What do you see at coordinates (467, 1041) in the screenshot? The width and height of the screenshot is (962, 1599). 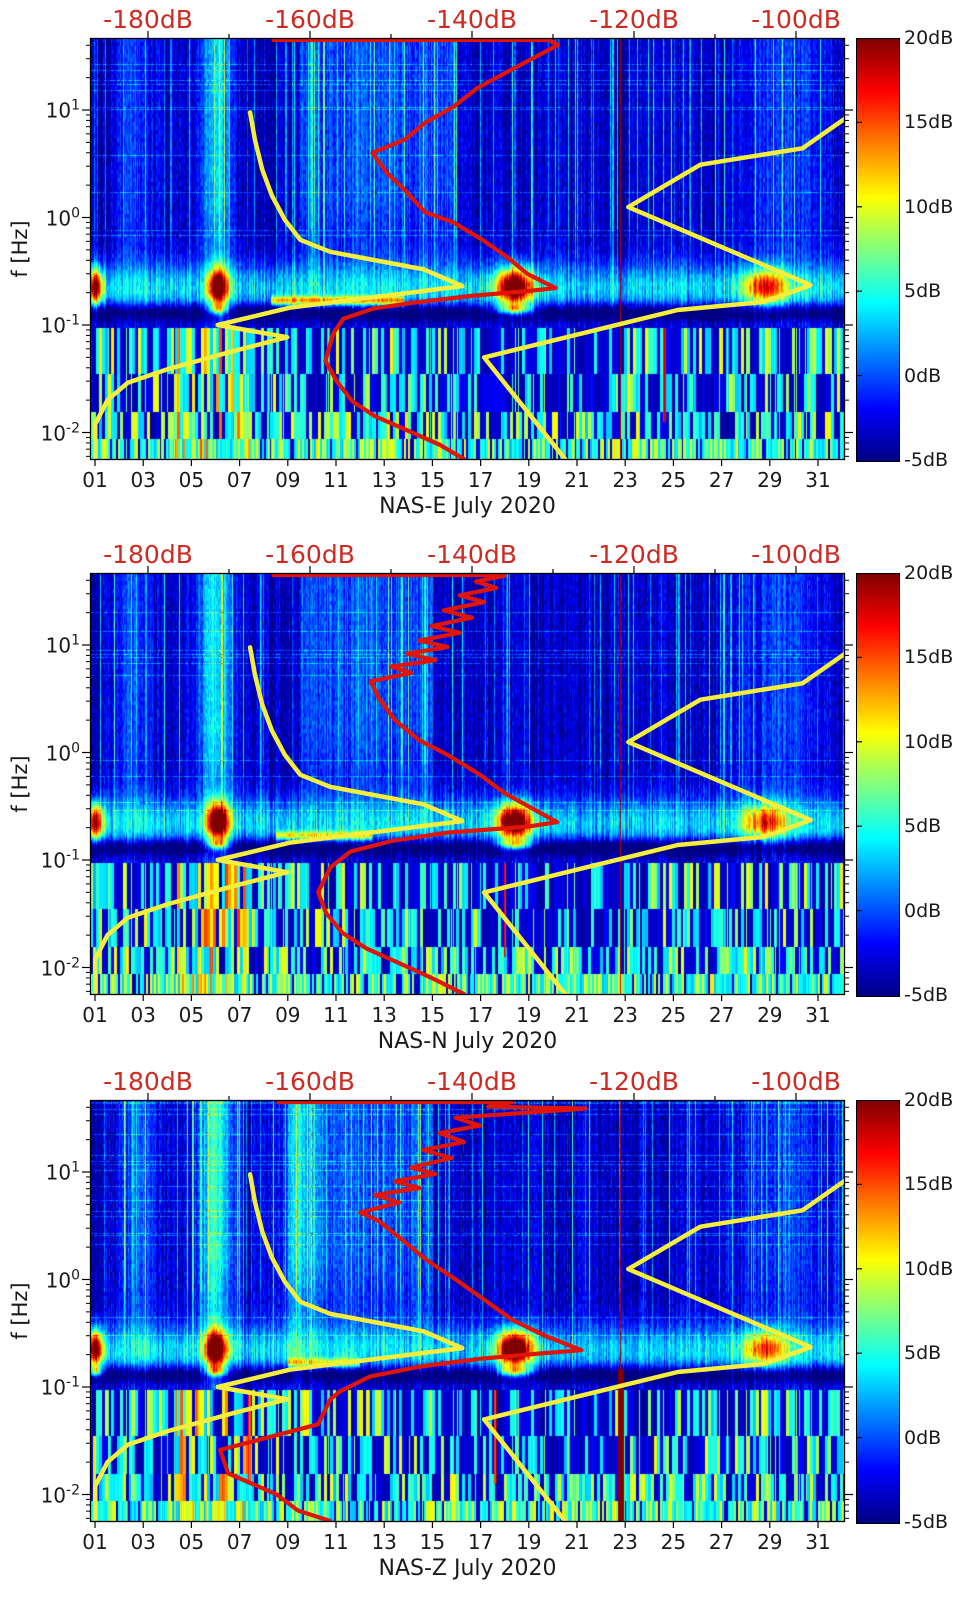 I see `panel-title-nas-n: NAS-N July 2020` at bounding box center [467, 1041].